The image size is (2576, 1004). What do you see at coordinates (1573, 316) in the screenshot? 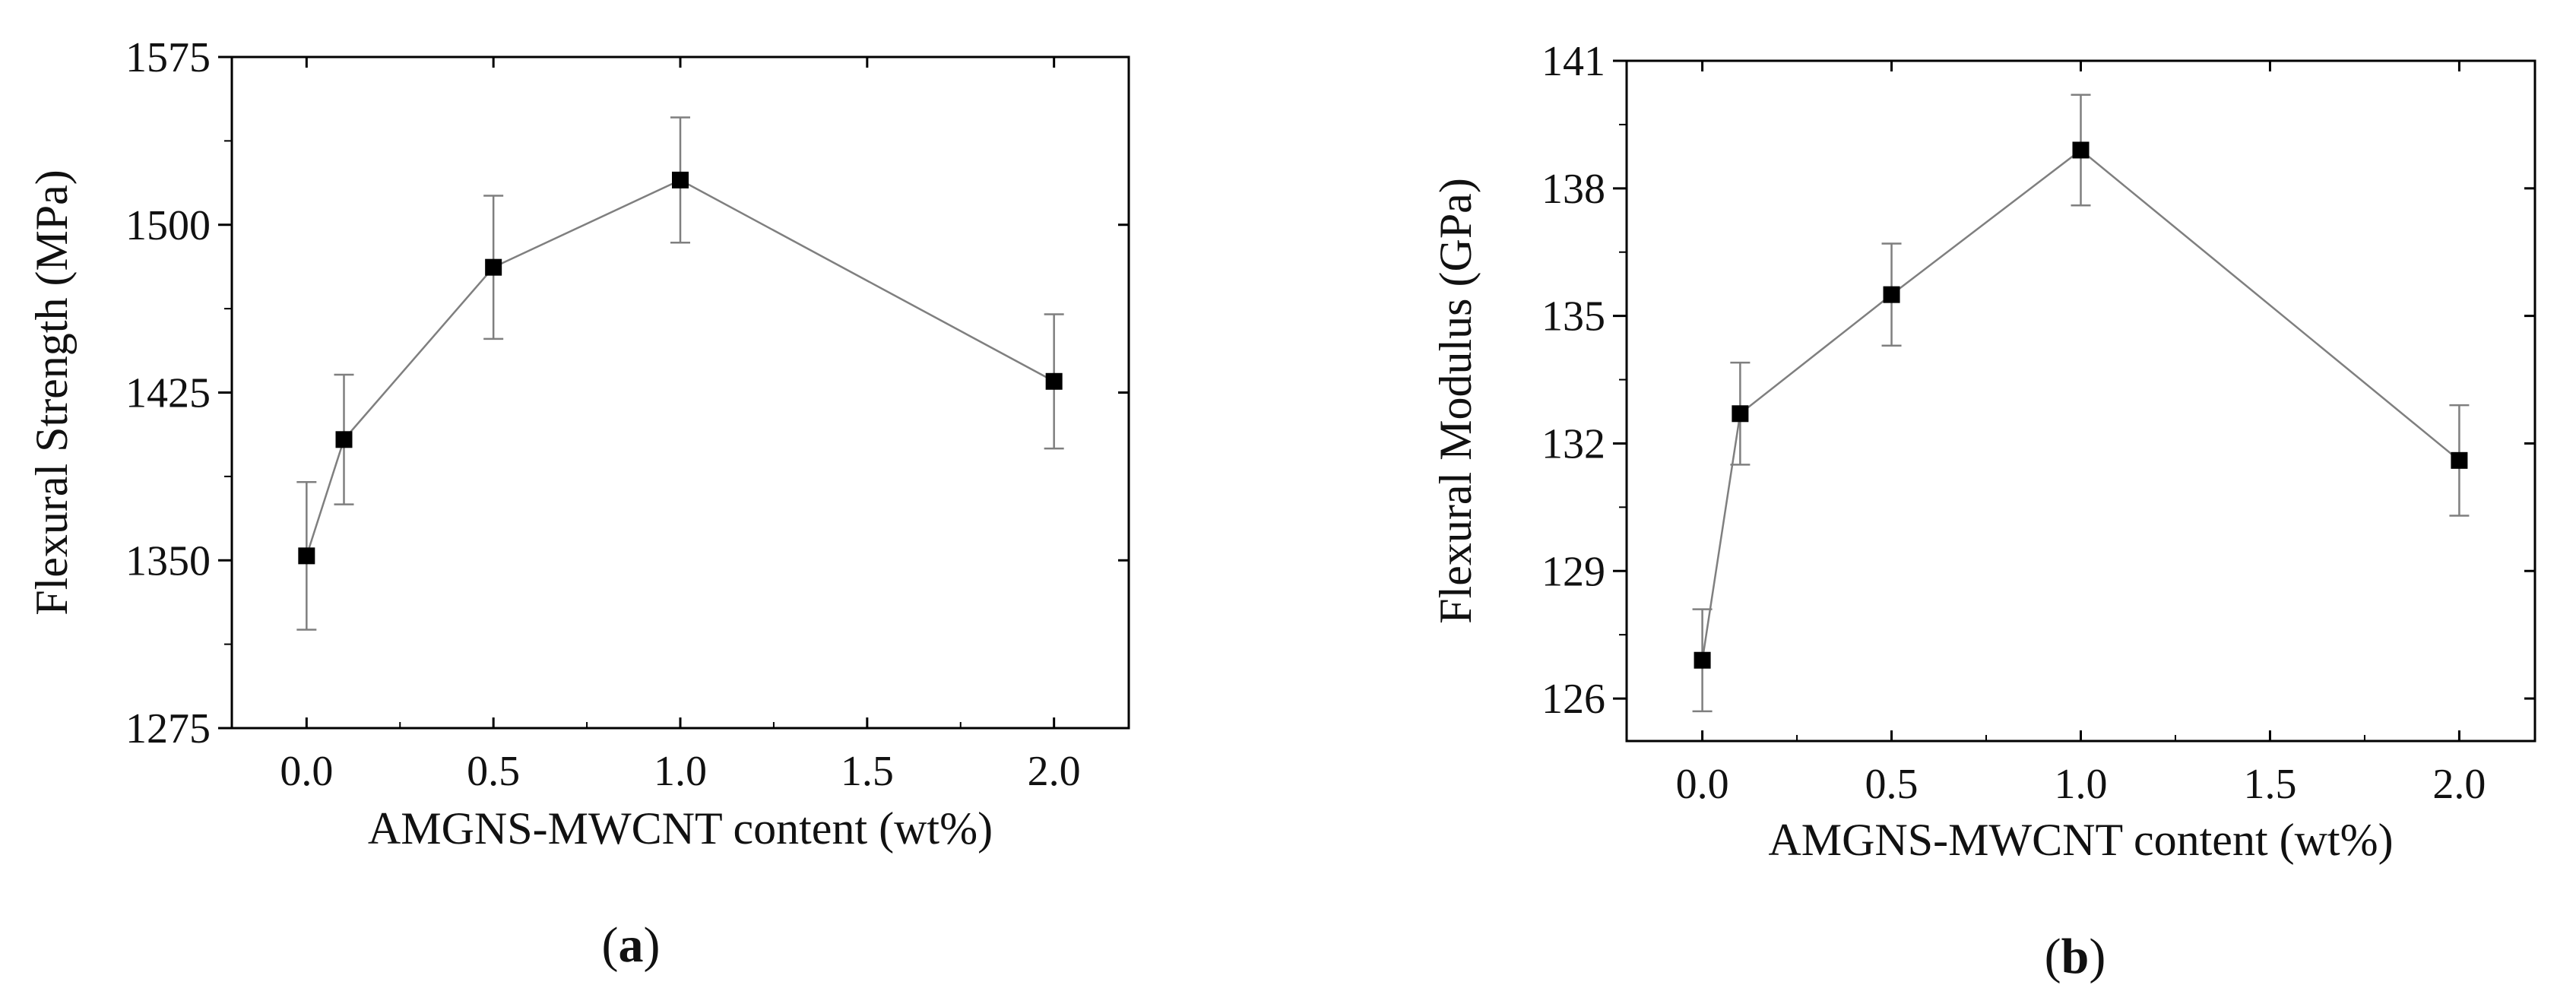
I see `y-tick-label: 135` at bounding box center [1573, 316].